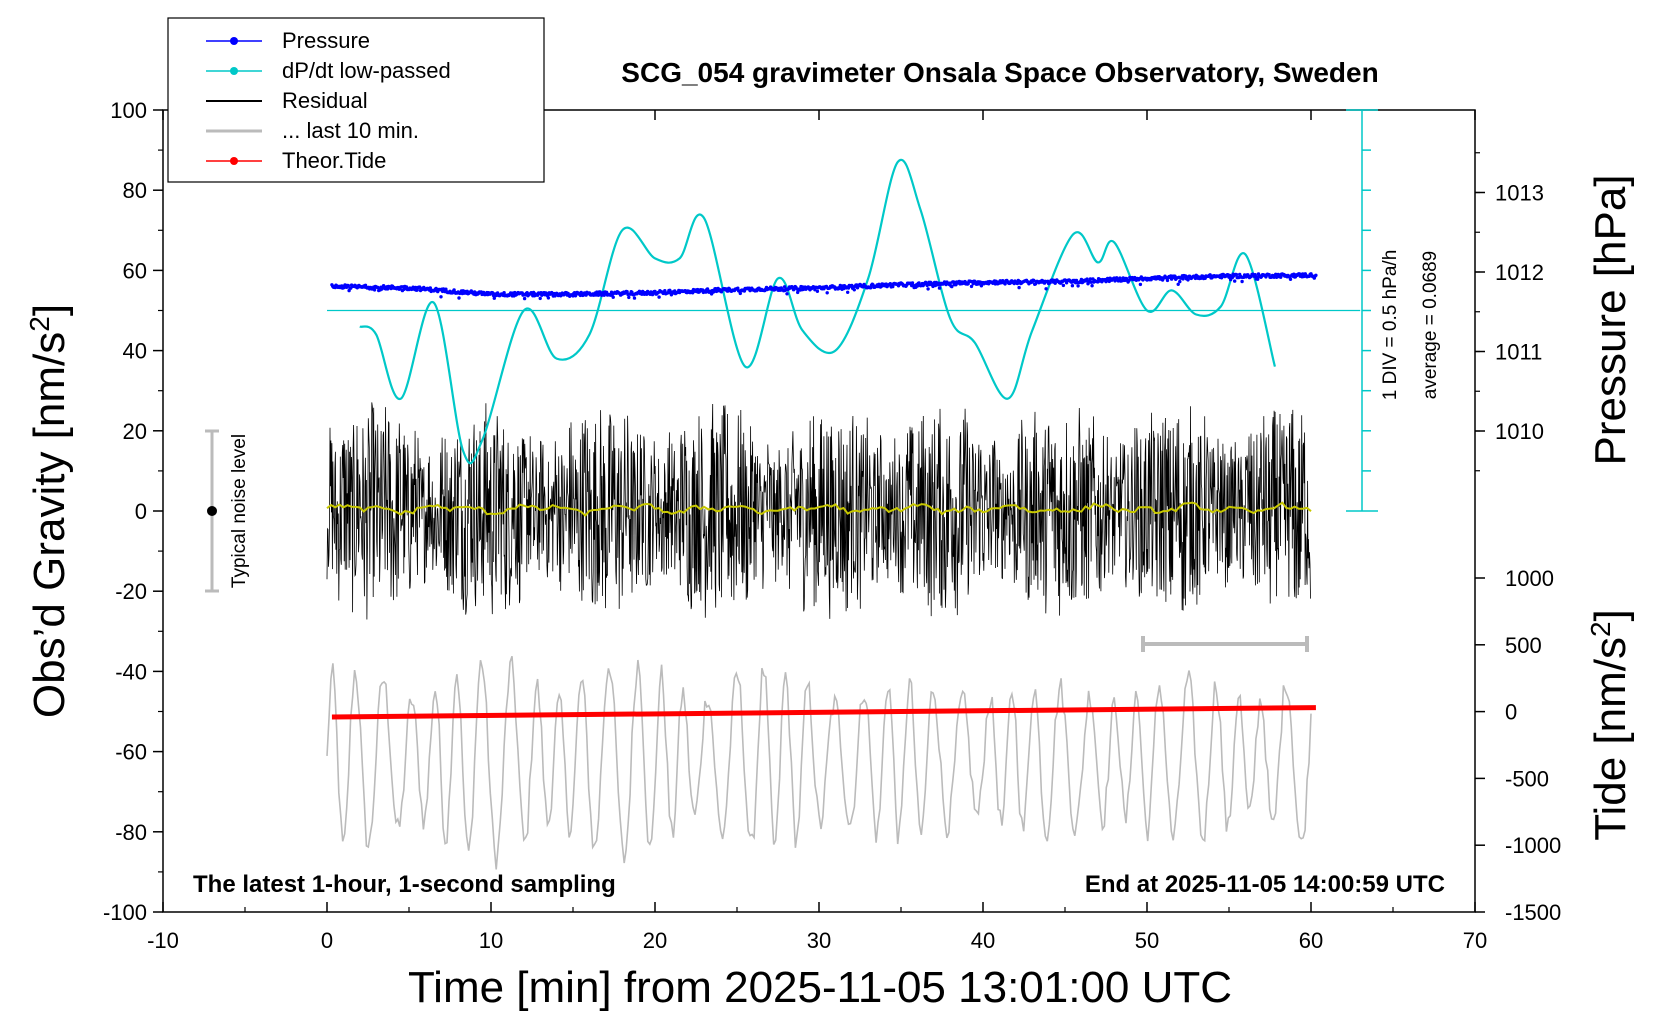 This screenshot has height=1020, width=1660. Describe the element at coordinates (819, 940) in the screenshot. I see `x-tick-label: 30` at that location.